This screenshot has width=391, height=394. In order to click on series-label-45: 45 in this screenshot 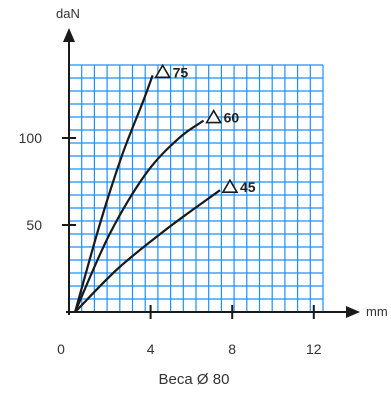, I will do `click(248, 187)`.